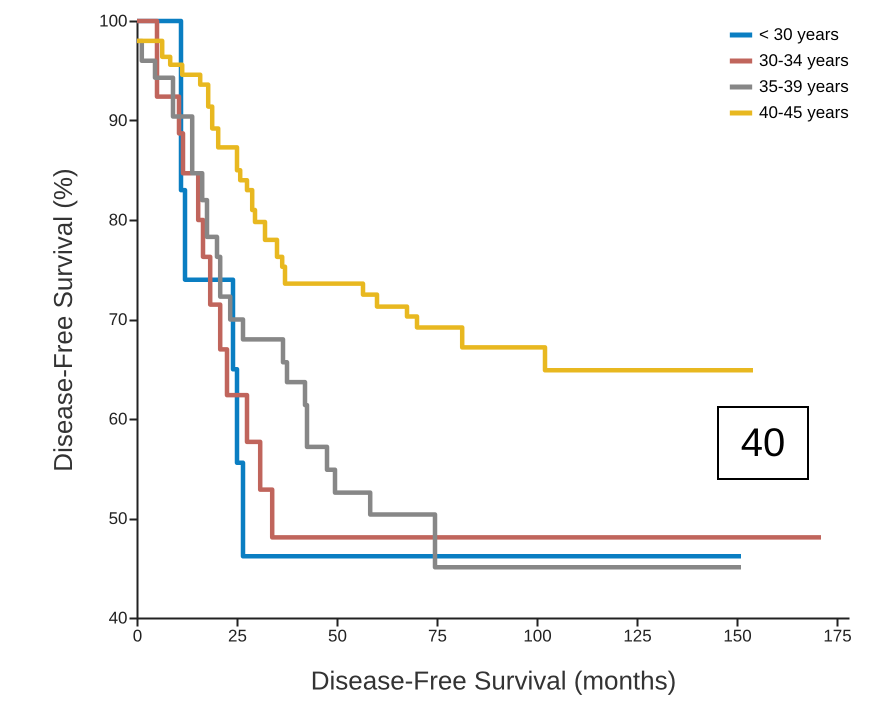 This screenshot has width=871, height=717. Describe the element at coordinates (118, 220) in the screenshot. I see `y-tick-label: 80` at that location.